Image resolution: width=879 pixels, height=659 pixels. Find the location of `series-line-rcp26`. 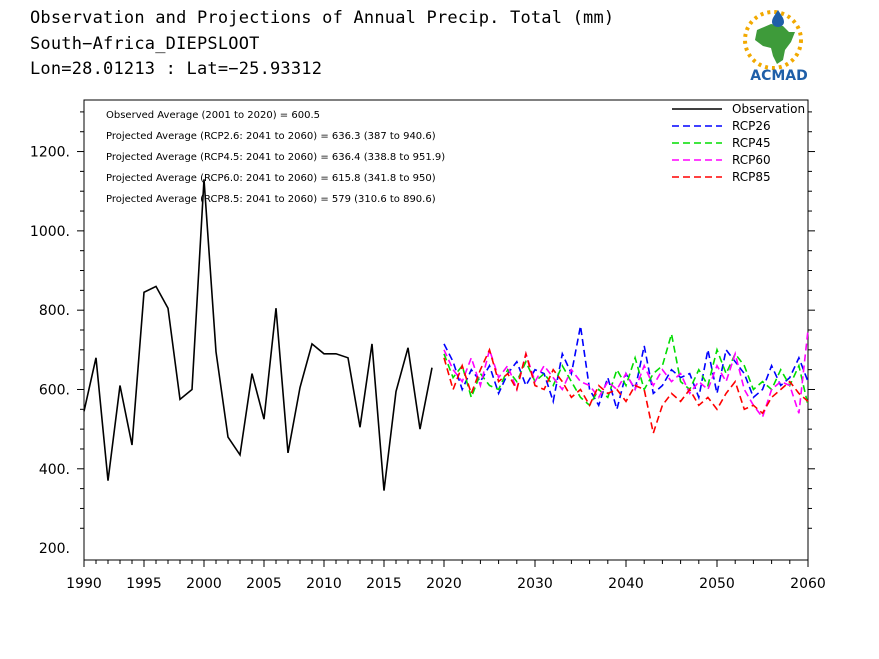

series-line-rcp26 is located at coordinates (626, 369).